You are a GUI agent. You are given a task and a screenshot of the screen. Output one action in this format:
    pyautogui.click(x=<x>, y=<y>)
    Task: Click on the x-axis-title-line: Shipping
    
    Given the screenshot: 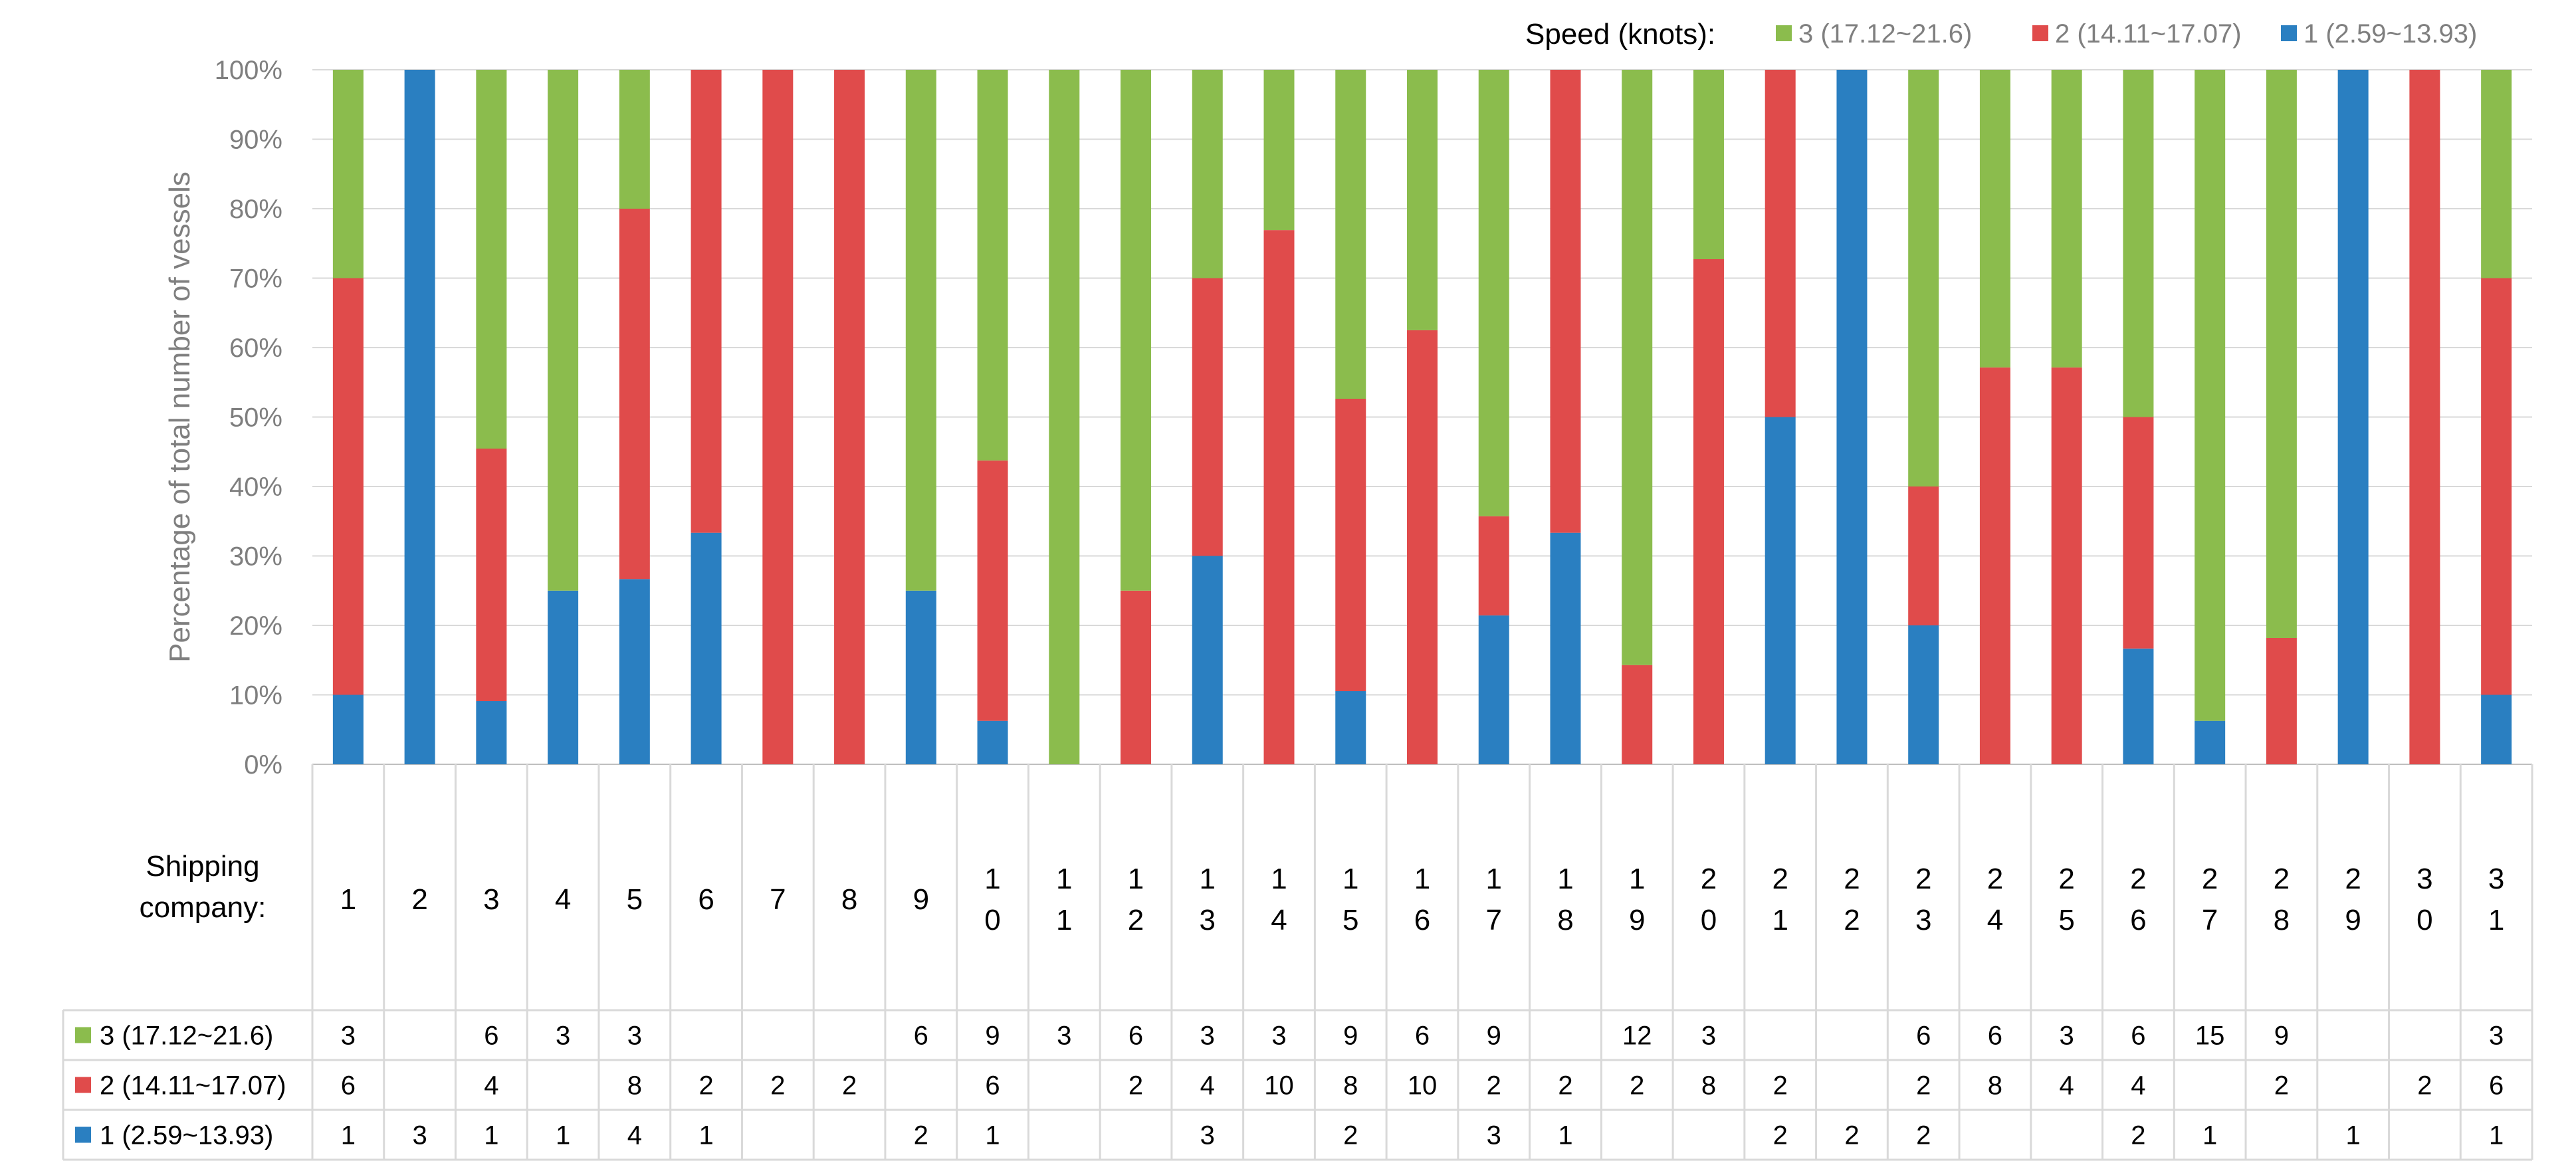 What is the action you would take?
    pyautogui.click(x=202, y=866)
    